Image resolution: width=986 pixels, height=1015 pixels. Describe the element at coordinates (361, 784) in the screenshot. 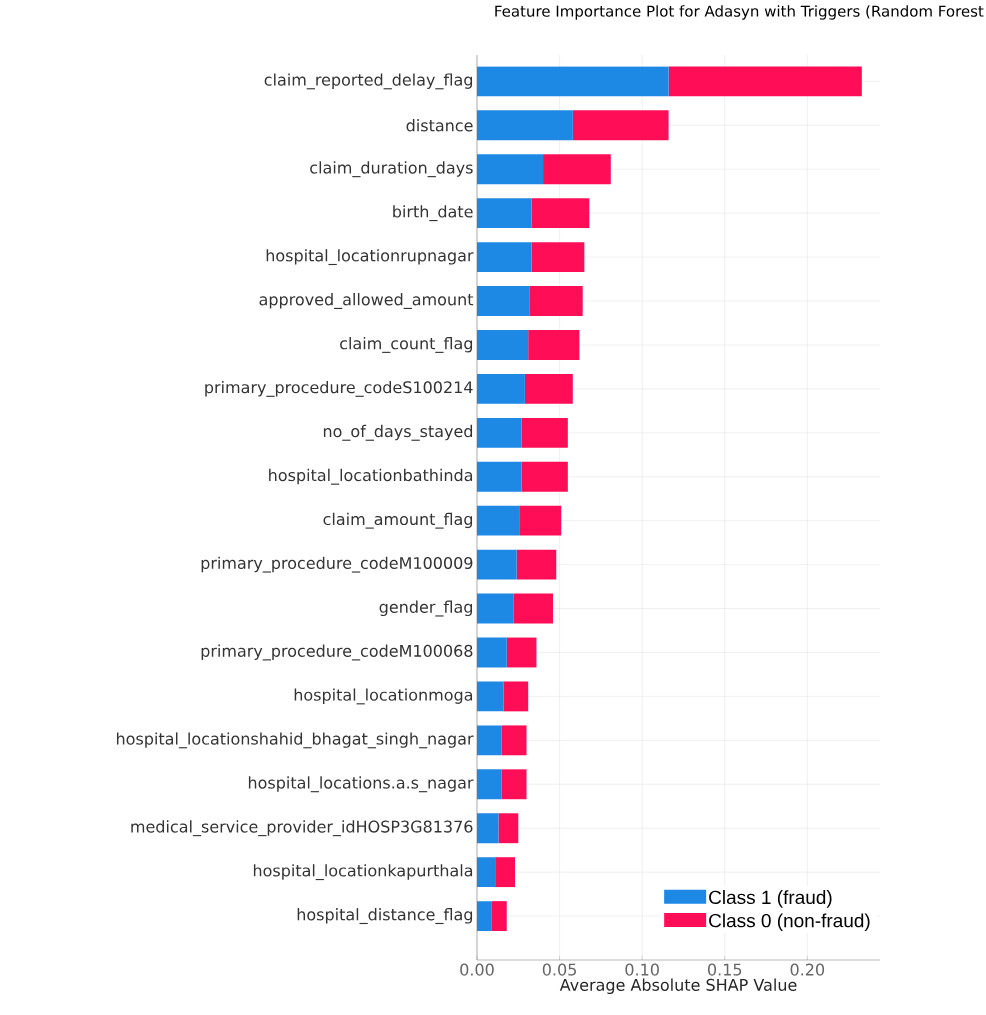

I see `y-tick-label: hospital_locations.a.s_nagar` at that location.